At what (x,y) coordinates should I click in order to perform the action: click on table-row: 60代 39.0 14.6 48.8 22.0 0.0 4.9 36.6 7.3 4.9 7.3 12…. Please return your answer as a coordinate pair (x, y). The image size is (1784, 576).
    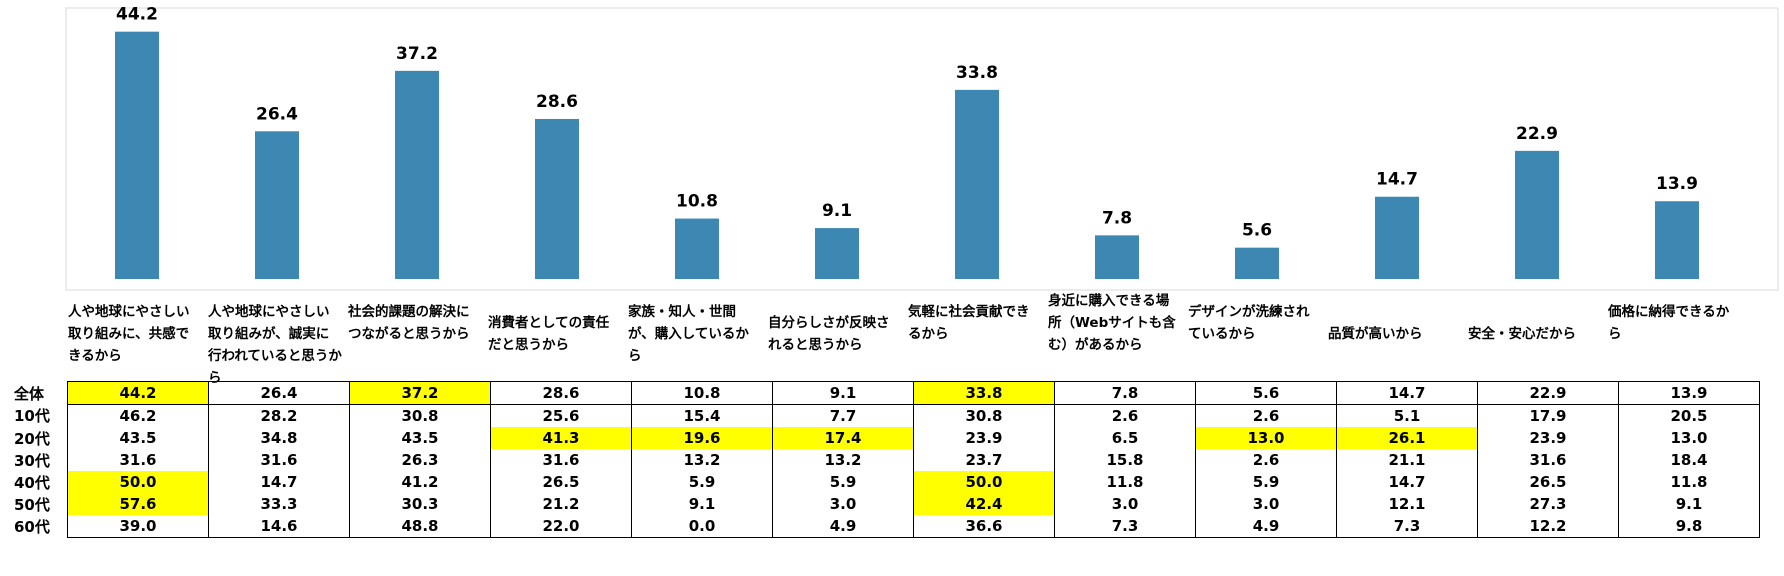
    Looking at the image, I should click on (886, 526).